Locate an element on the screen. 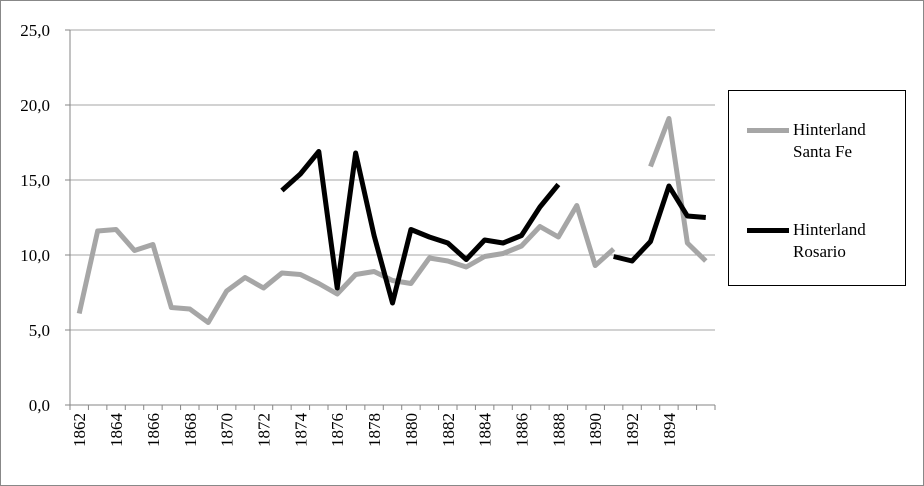 The image size is (924, 486). legend-label: Hinterland Rosario is located at coordinates (829, 240).